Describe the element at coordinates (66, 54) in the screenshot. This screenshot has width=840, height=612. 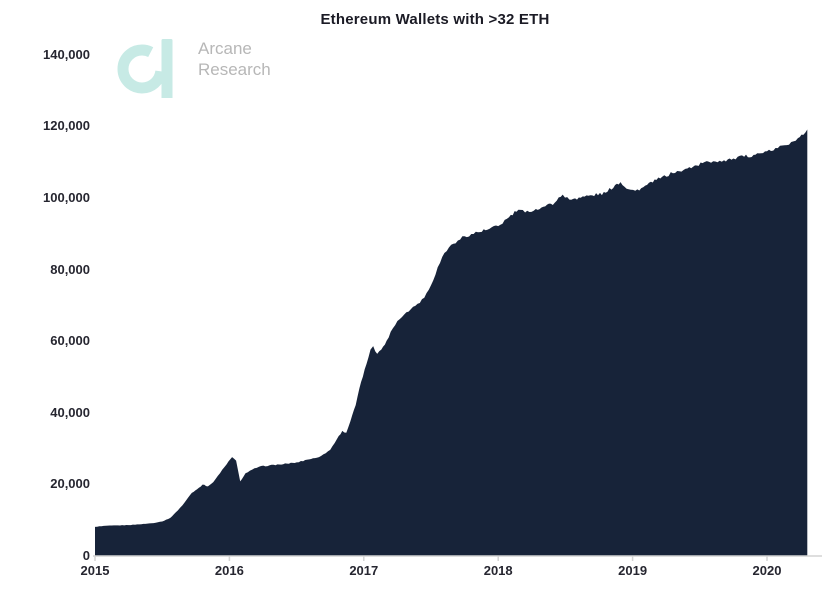
I see `y-tick-label: 140,000` at that location.